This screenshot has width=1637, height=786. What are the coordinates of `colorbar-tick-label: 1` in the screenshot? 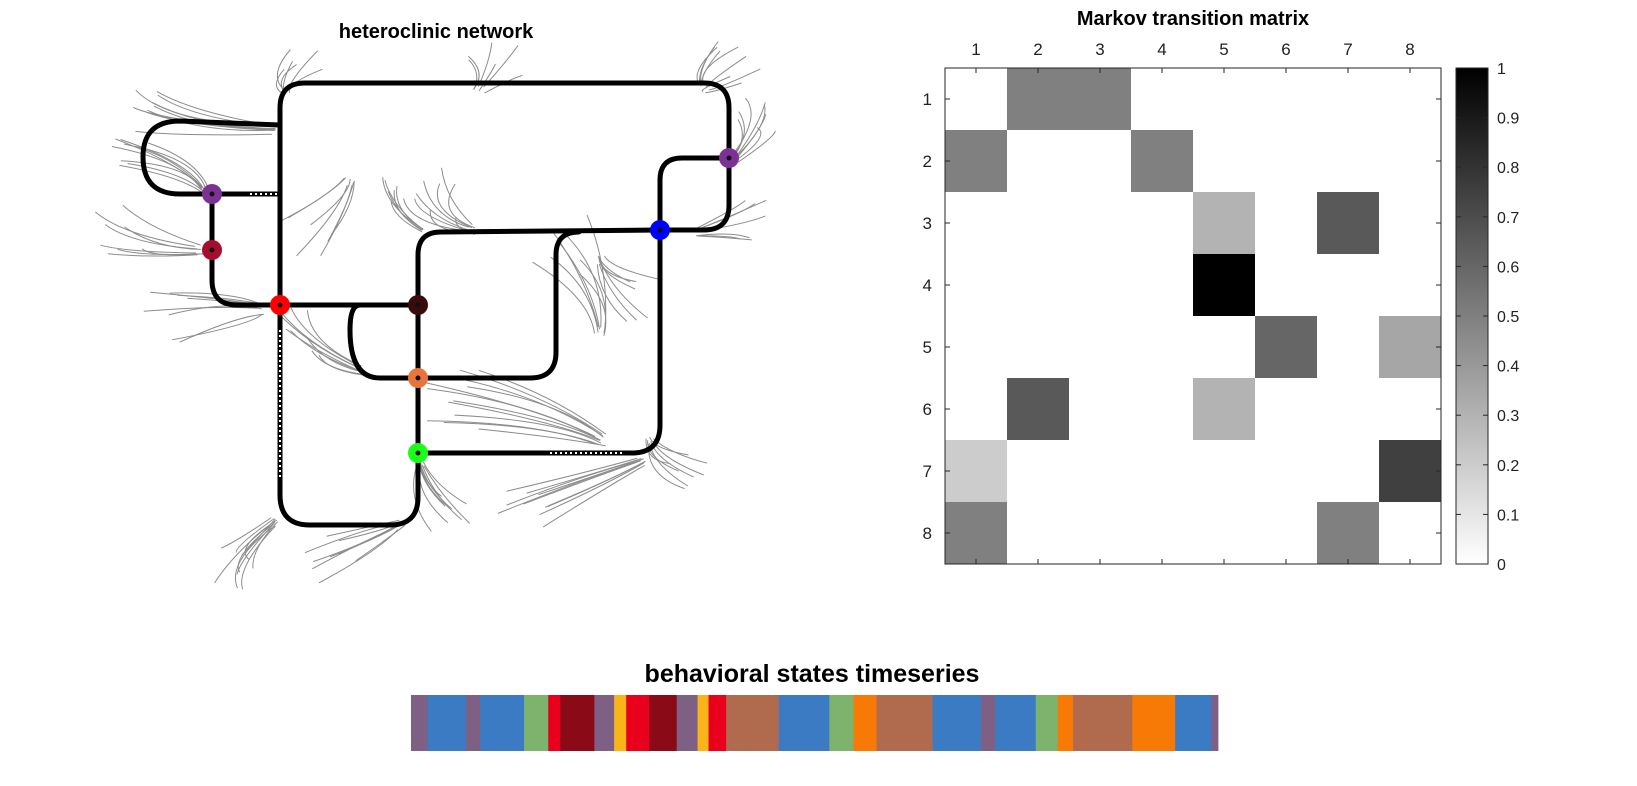 It's located at (1501, 69).